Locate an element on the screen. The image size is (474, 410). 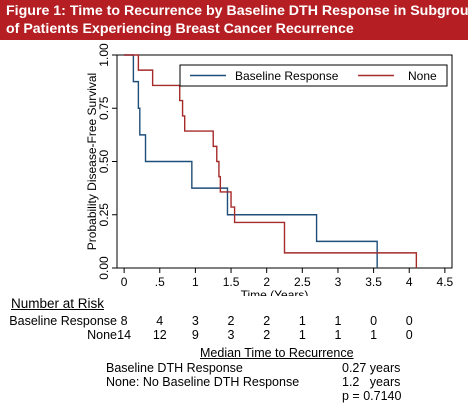
risk-table-heading: Number at Risk is located at coordinates (58, 303).